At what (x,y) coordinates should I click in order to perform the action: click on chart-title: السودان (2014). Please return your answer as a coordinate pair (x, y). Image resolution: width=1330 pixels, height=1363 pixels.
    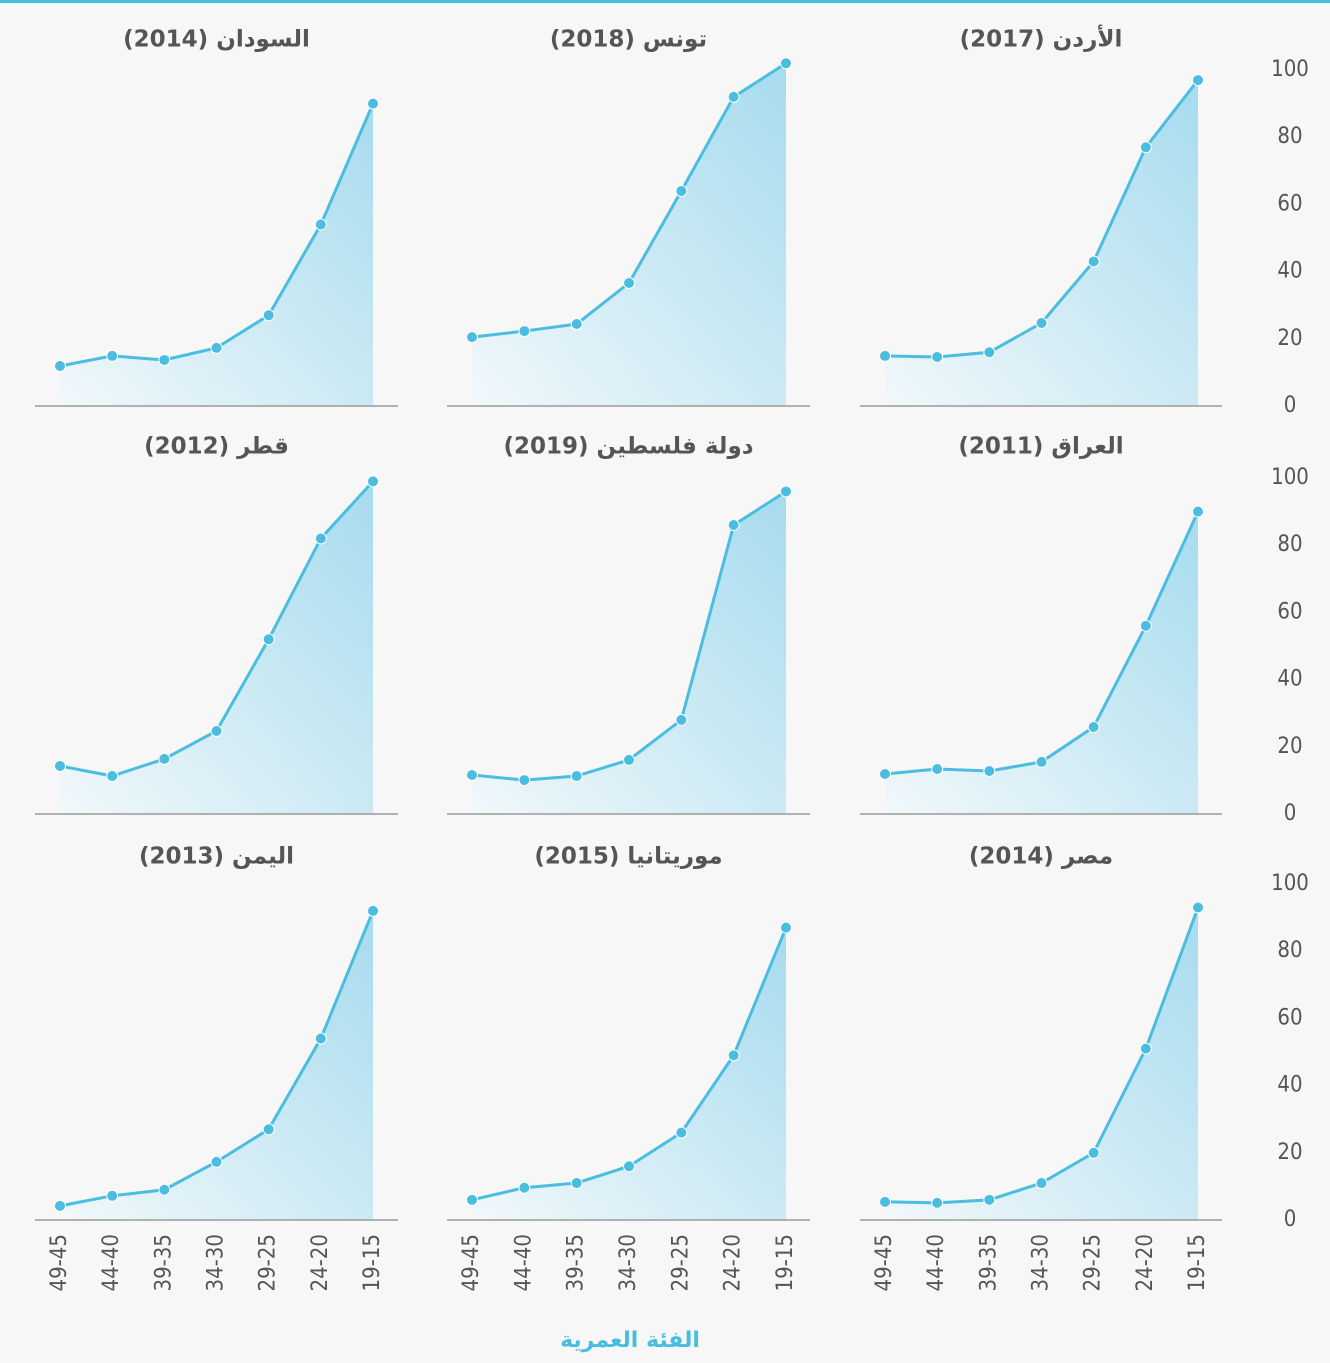
    Looking at the image, I should click on (216, 40).